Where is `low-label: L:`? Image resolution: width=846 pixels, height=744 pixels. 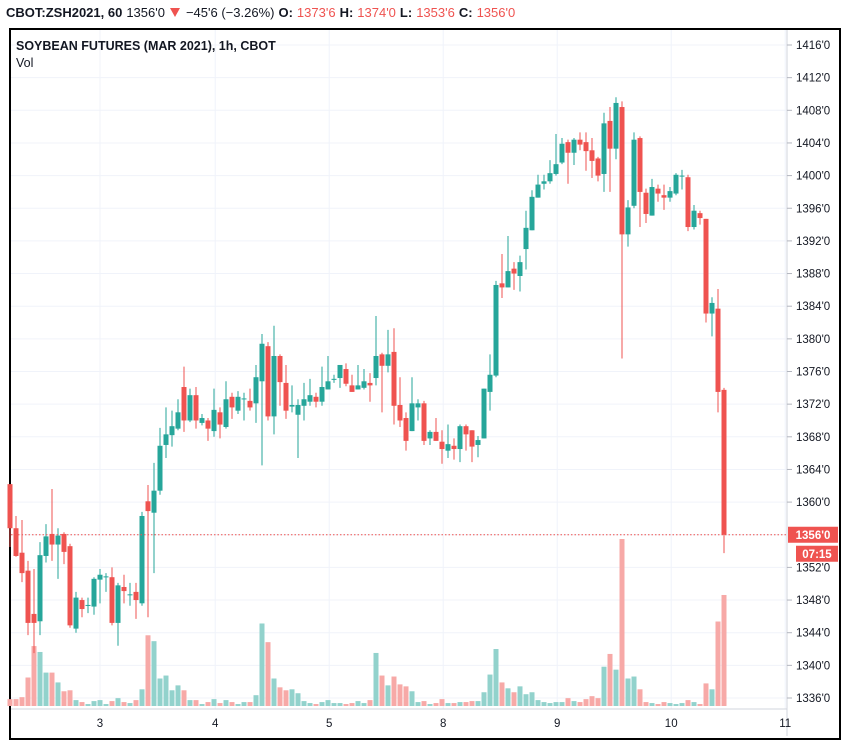 low-label: L: is located at coordinates (406, 12).